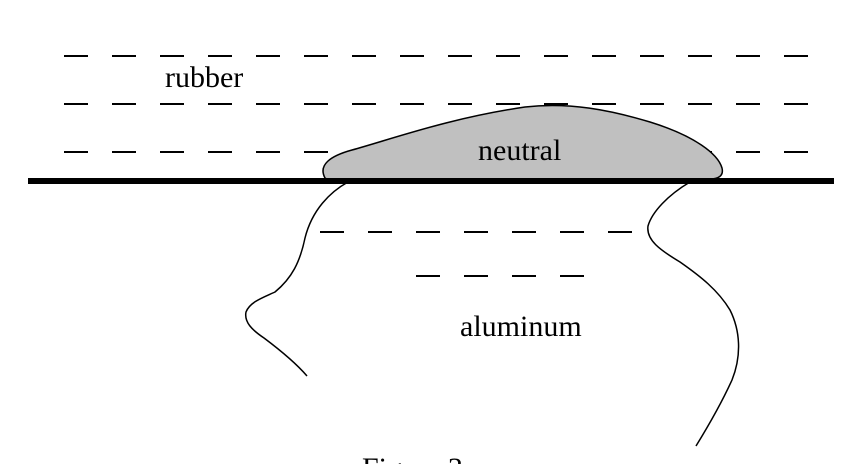 The image size is (852, 464). I want to click on neutral-label: neutral, so click(519, 150).